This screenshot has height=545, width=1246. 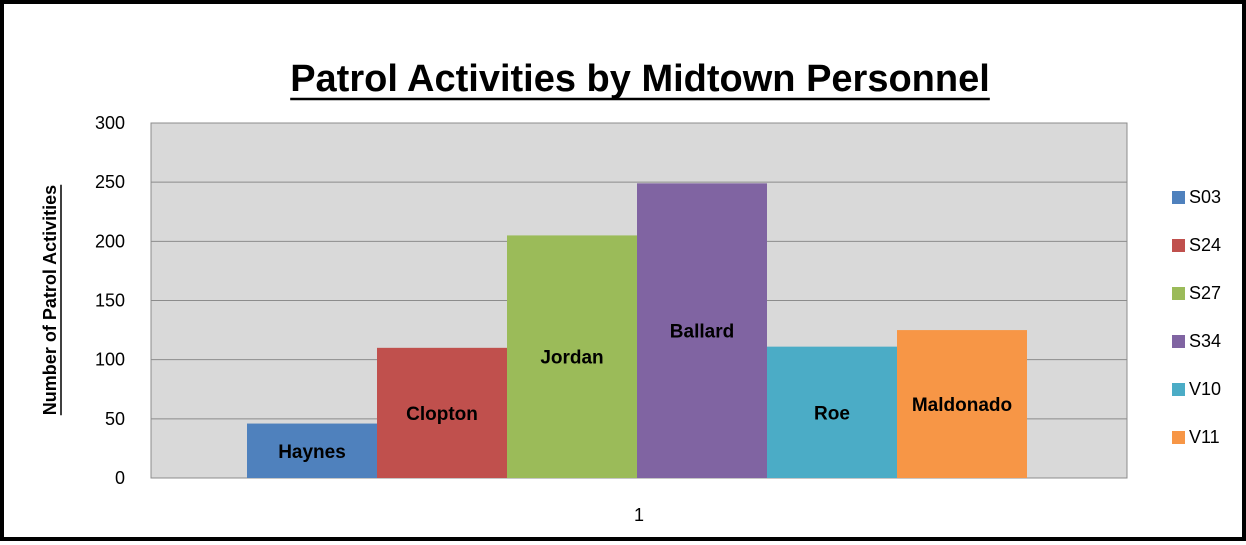 I want to click on y-axis-label: Number of Patrol Activities, so click(x=50, y=300).